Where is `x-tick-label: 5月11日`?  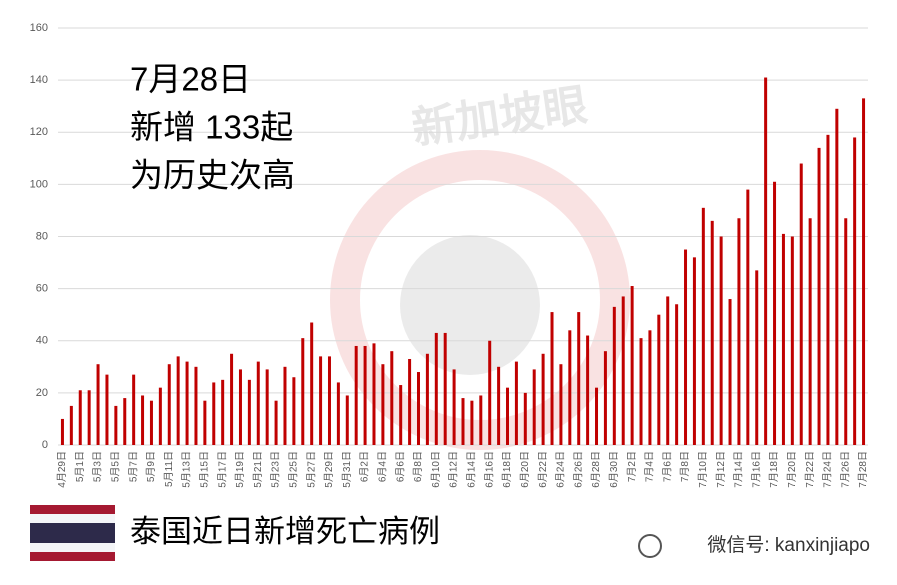 x-tick-label: 5月11日 is located at coordinates (169, 469).